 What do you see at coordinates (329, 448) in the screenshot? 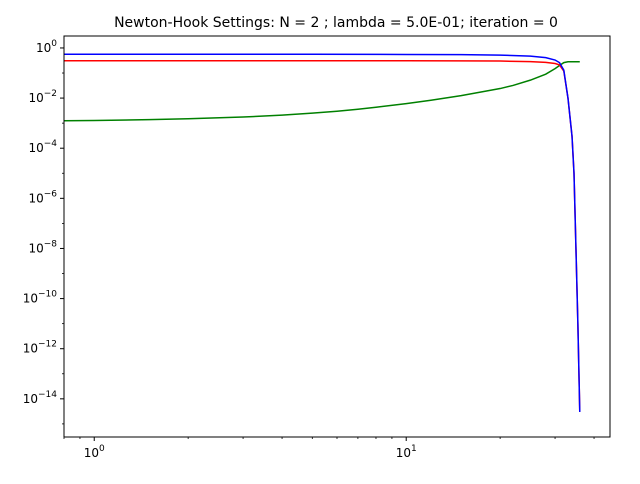
I see `x-axis-ticks: 10⁰ 10¹` at bounding box center [329, 448].